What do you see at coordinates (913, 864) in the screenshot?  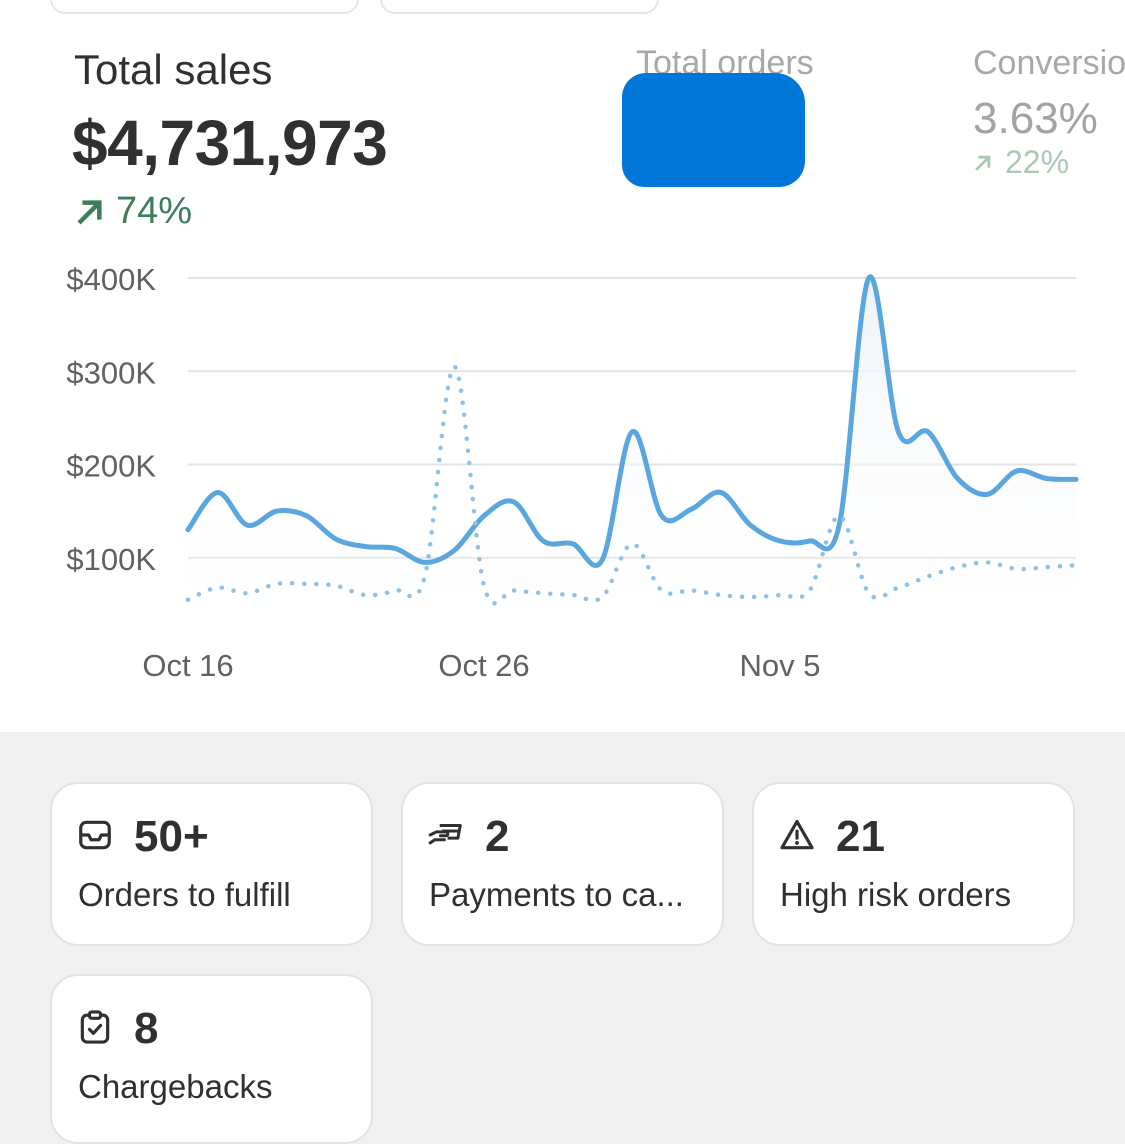 I see `high-risk-orders-card: 21 High risk orders` at bounding box center [913, 864].